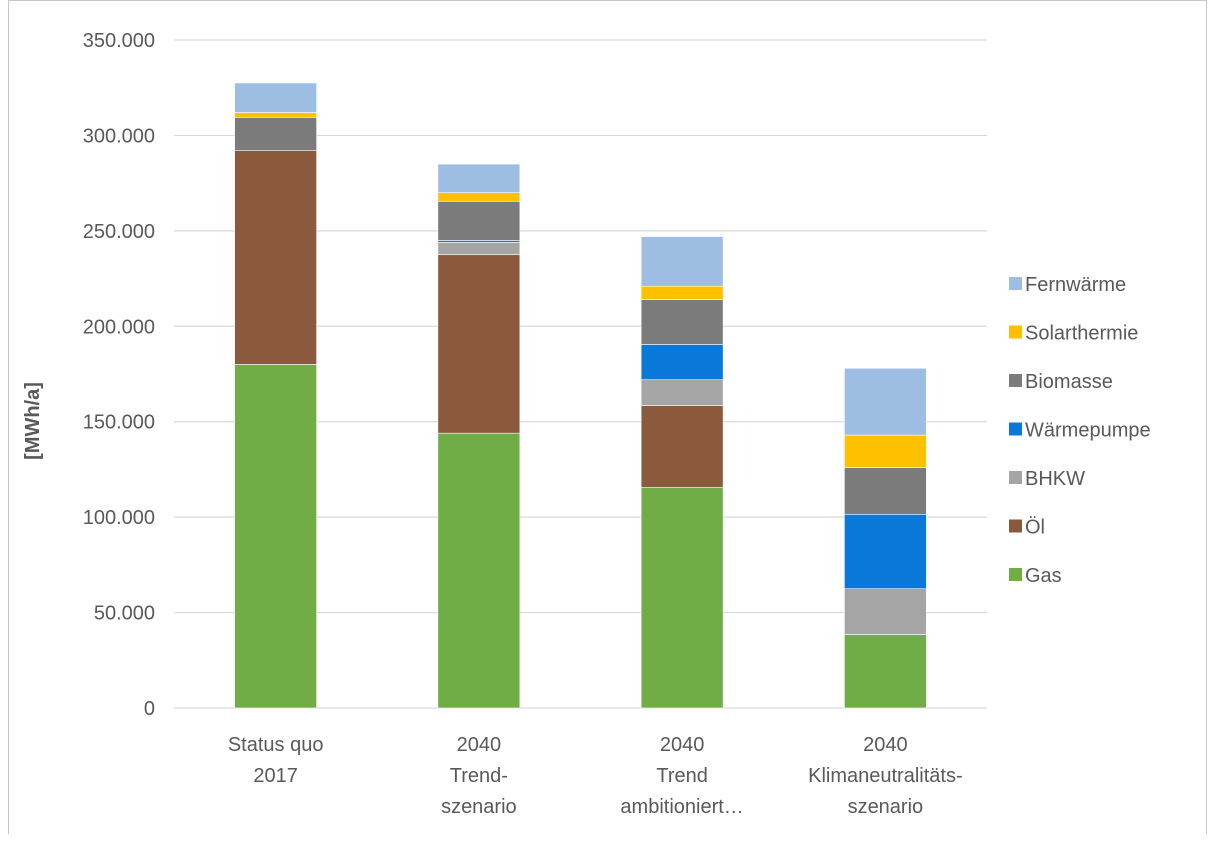 The height and width of the screenshot is (842, 1215). I want to click on y-tick-label: 350.000, so click(119, 41).